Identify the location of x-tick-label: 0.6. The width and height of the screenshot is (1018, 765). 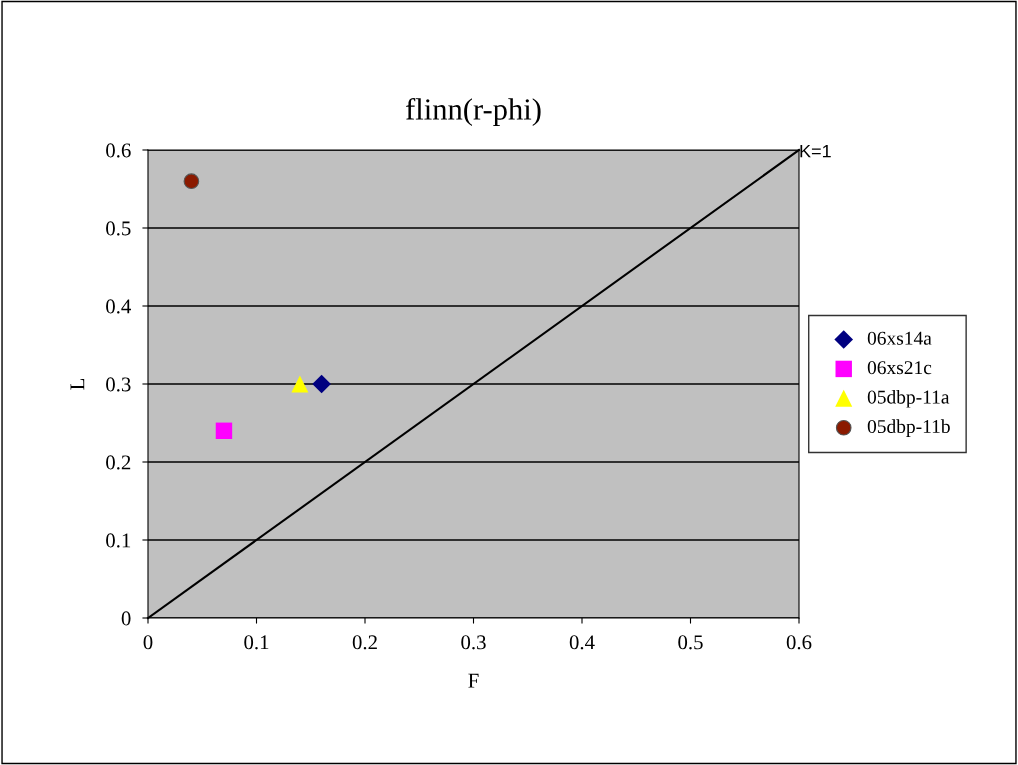
(799, 642).